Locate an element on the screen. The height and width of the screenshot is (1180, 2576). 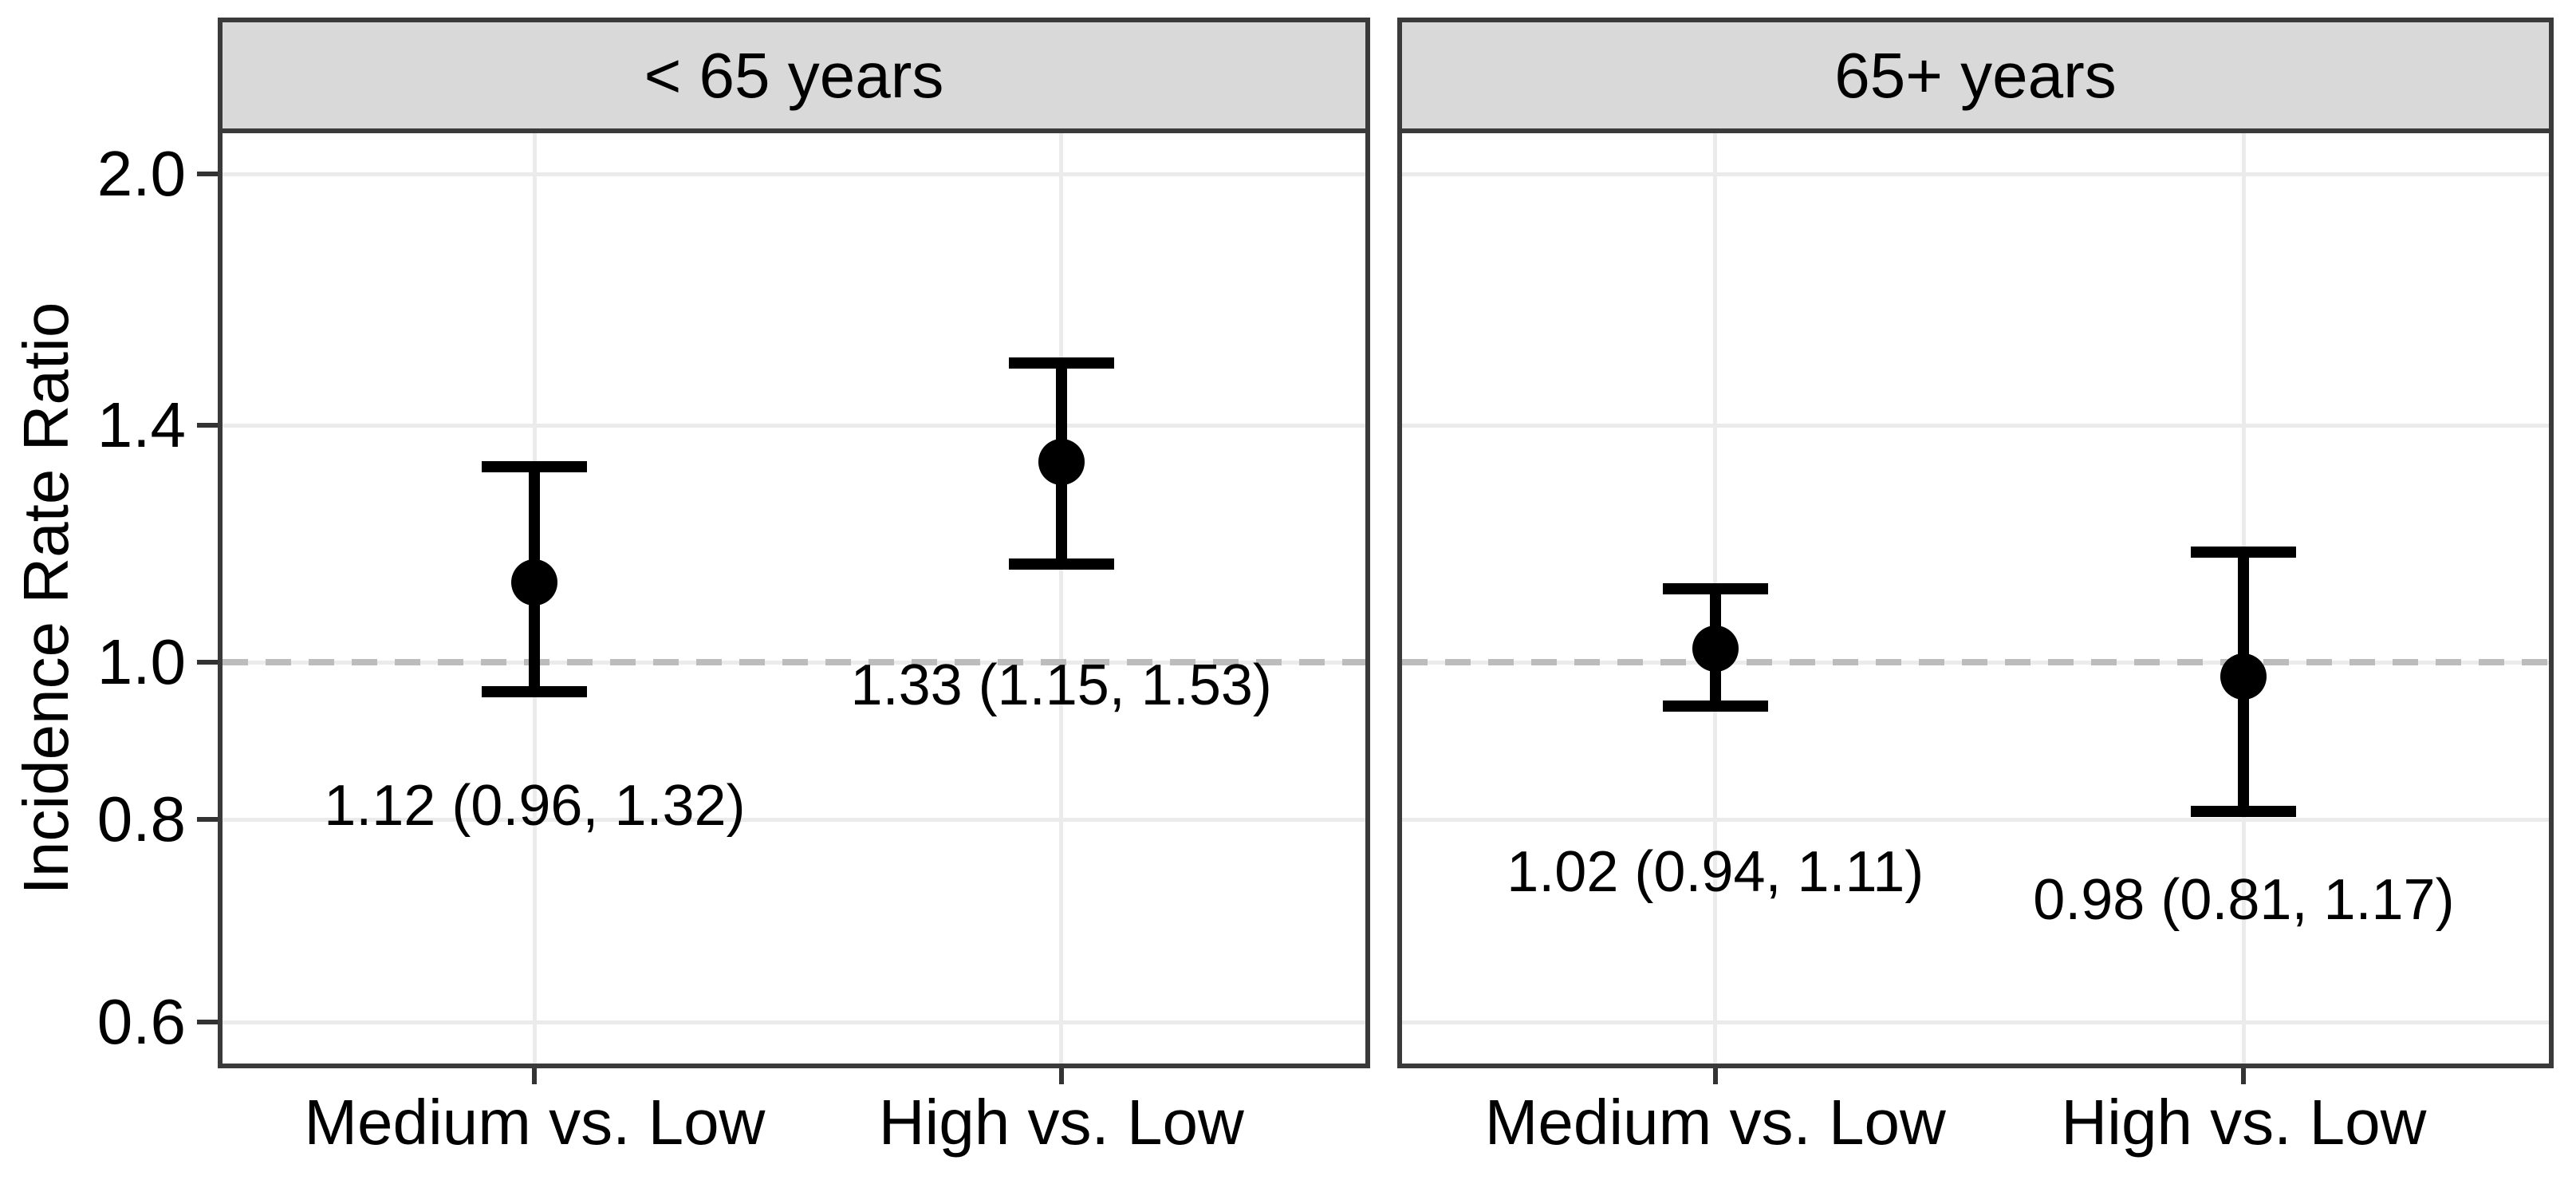
estimate-label: 0.98 (0.81, 1.17) is located at coordinates (2244, 900).